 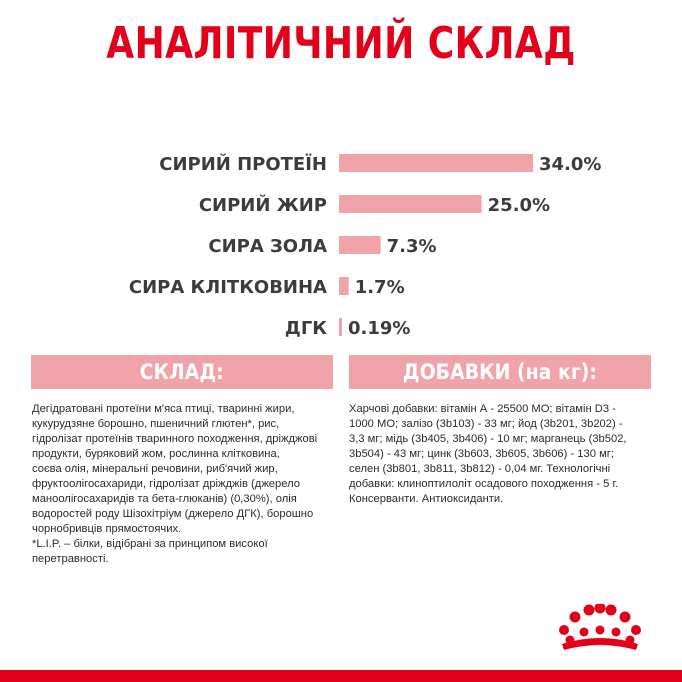 What do you see at coordinates (412, 246) in the screenshot?
I see `value-label: 7.3%` at bounding box center [412, 246].